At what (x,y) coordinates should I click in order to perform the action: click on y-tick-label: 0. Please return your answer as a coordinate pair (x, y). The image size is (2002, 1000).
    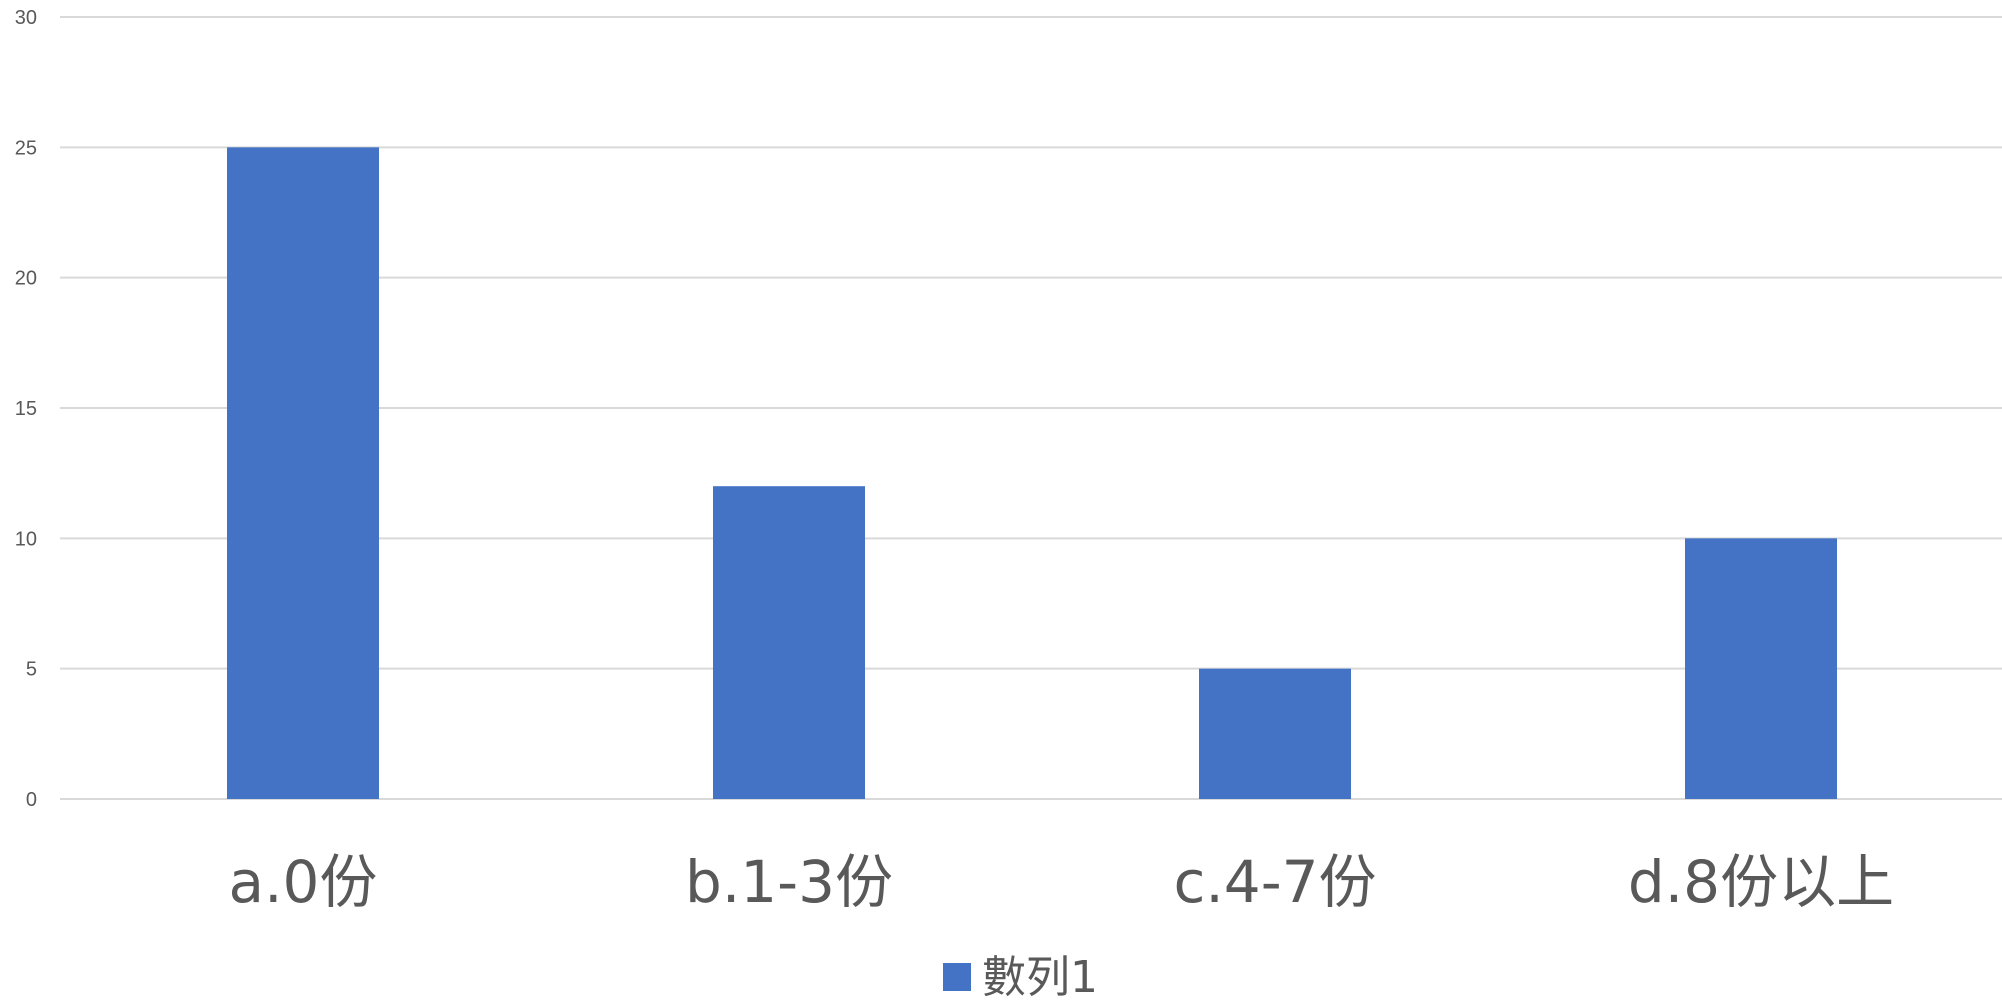
    Looking at the image, I should click on (31, 800).